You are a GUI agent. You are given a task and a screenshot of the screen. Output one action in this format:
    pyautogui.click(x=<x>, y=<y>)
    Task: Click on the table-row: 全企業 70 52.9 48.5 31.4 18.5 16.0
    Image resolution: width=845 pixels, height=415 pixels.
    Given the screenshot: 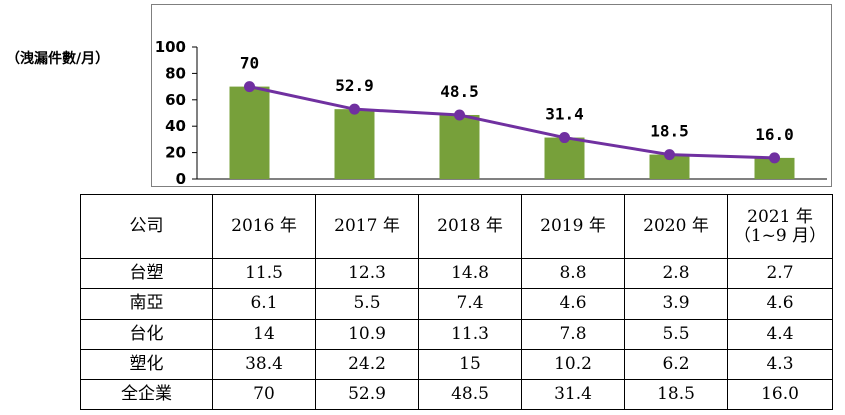 What is the action you would take?
    pyautogui.click(x=456, y=394)
    